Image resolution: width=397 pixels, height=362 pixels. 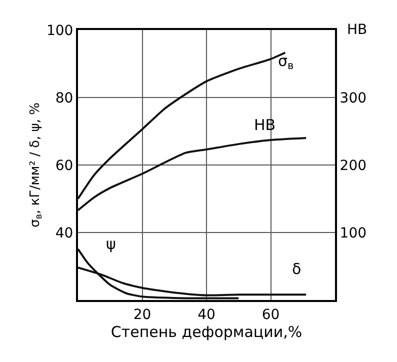 What do you see at coordinates (207, 314) in the screenshot?
I see `x-tick-label: 40` at bounding box center [207, 314].